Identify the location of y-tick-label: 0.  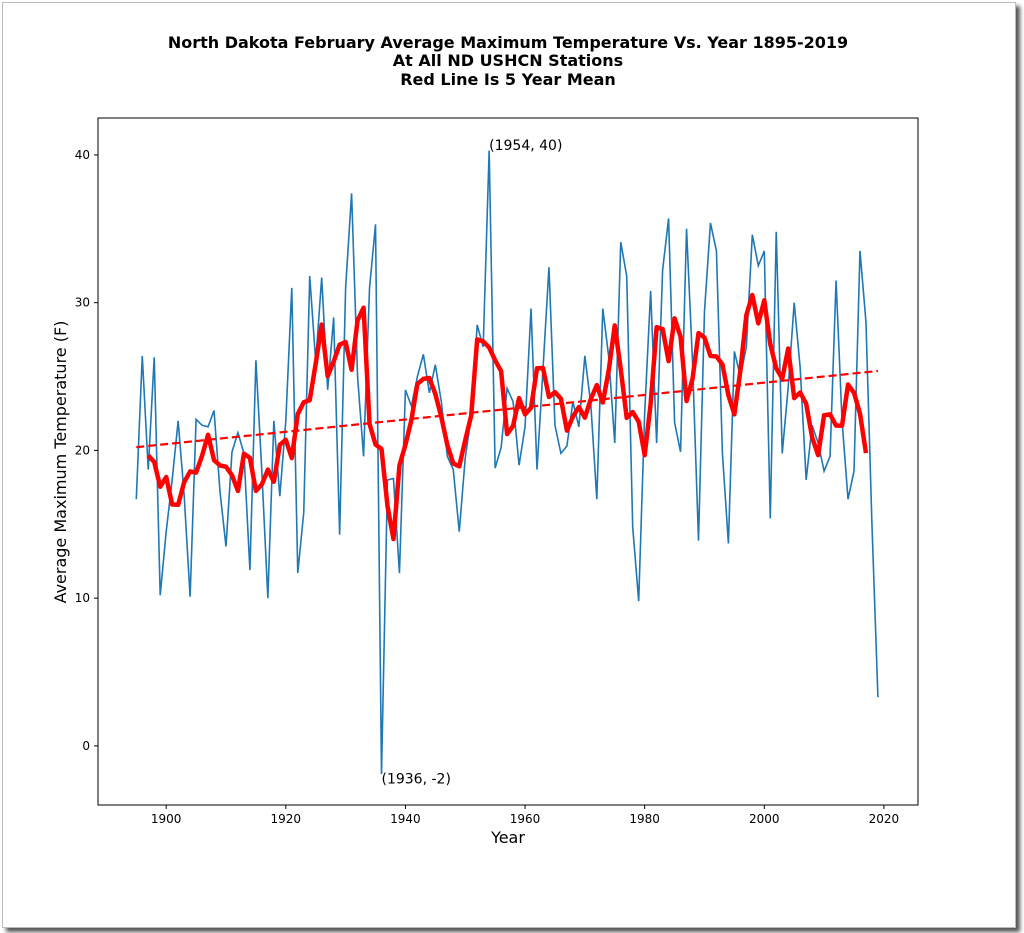
(86, 746).